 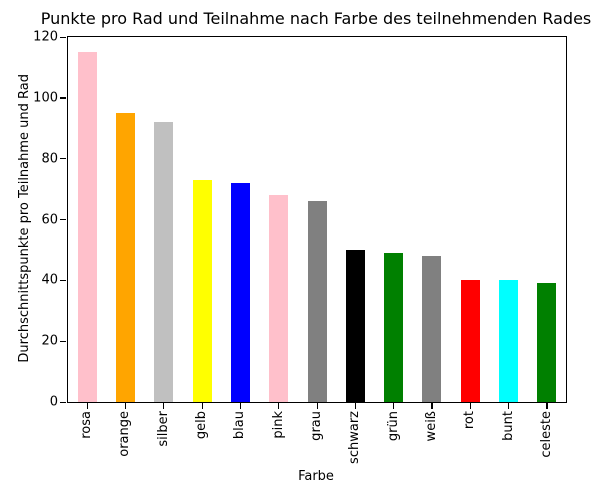 What do you see at coordinates (316, 426) in the screenshot?
I see `x-tick-label-grau: grau` at bounding box center [316, 426].